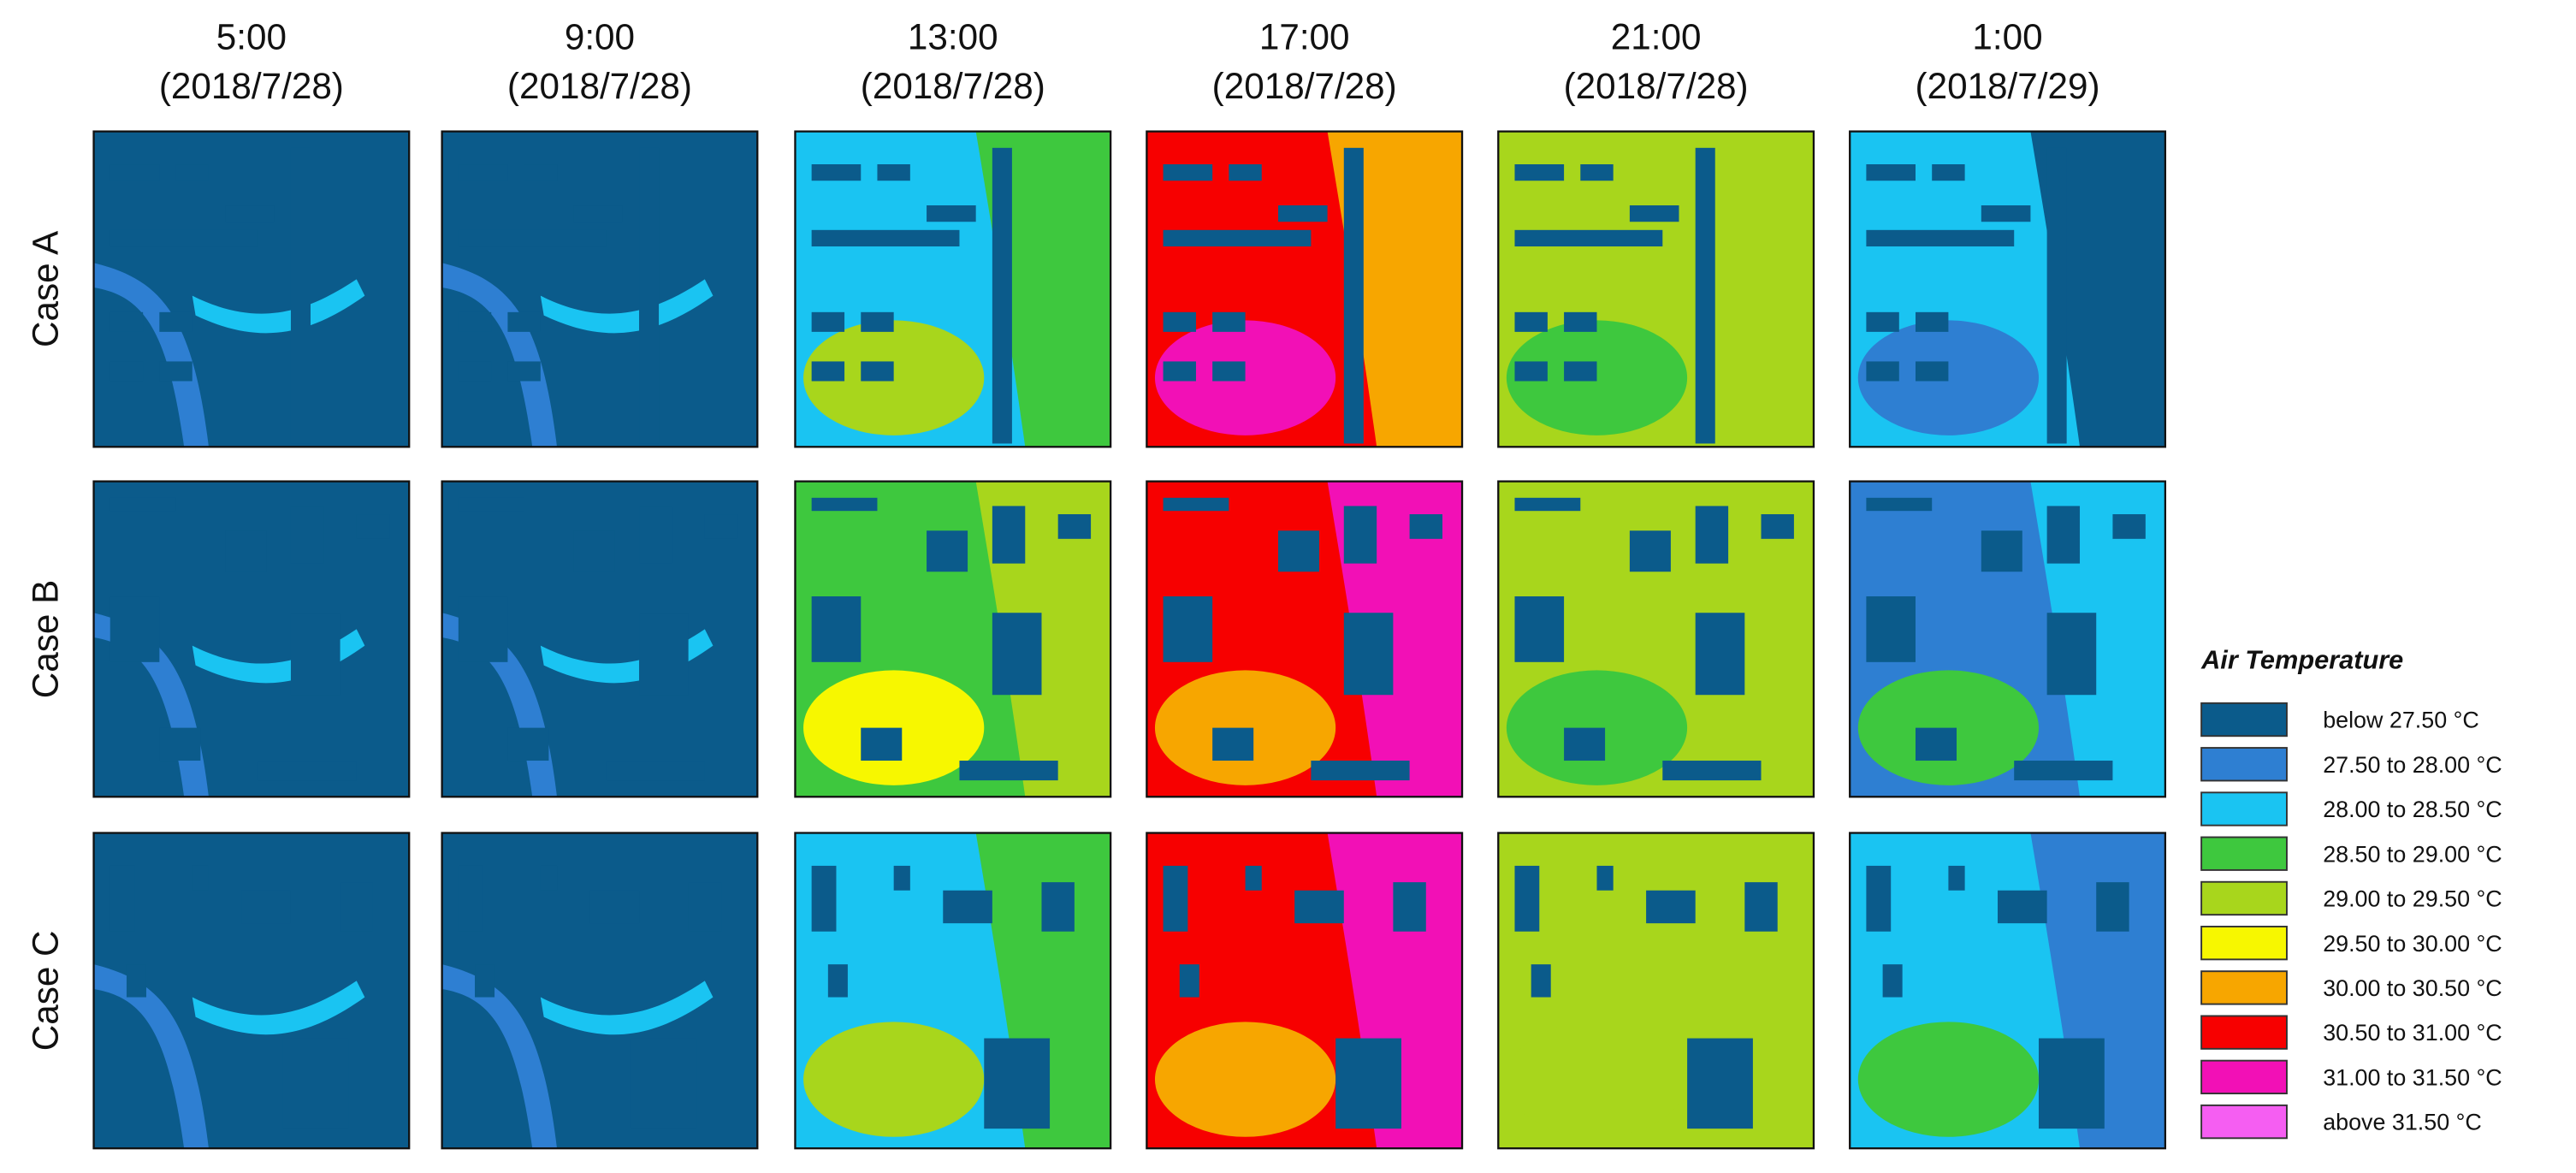  I want to click on column-date: (2018/7/29), so click(2008, 86).